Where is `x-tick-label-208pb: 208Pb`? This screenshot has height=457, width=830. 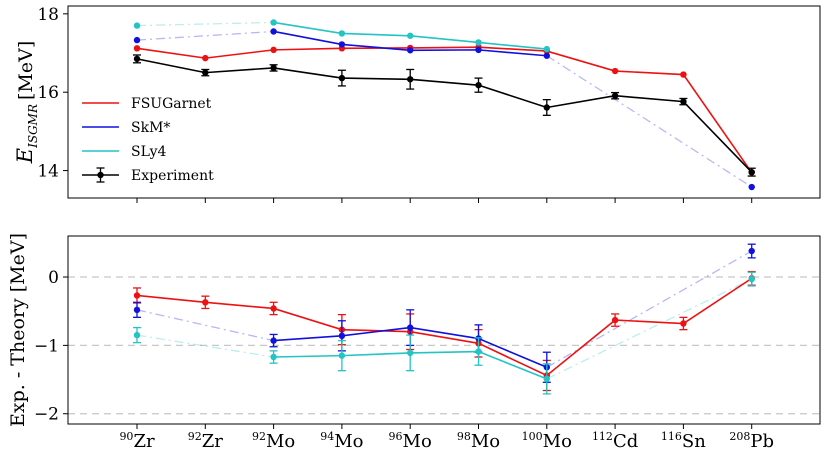
x-tick-label-208pb: 208Pb is located at coordinates (751, 441).